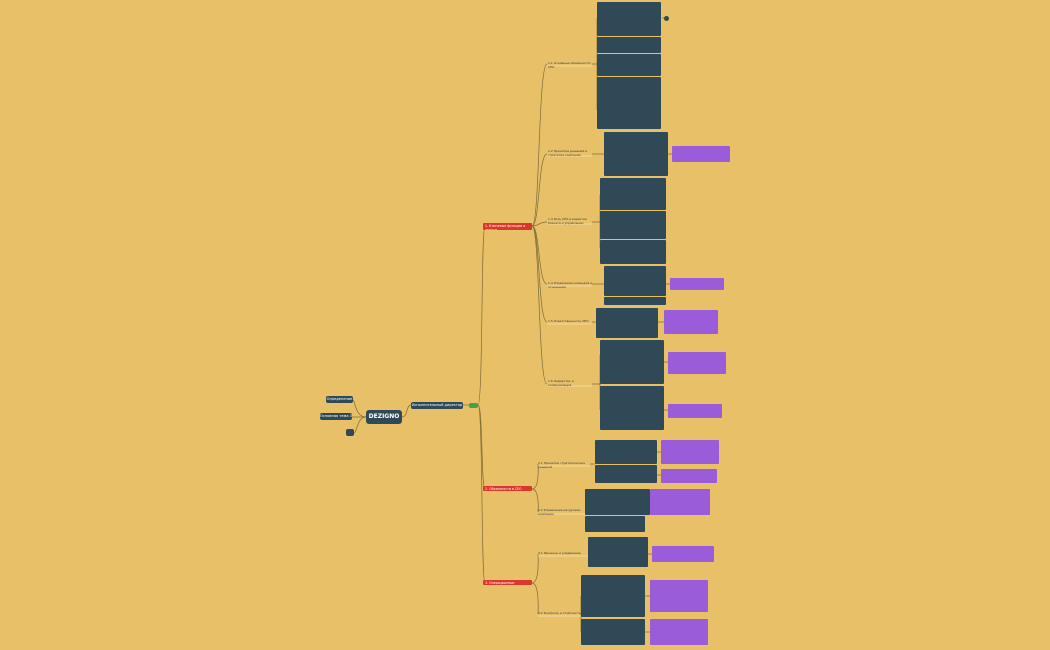 The image size is (1050, 650). What do you see at coordinates (473, 405) in the screenshot?
I see `collapse-toggle` at bounding box center [473, 405].